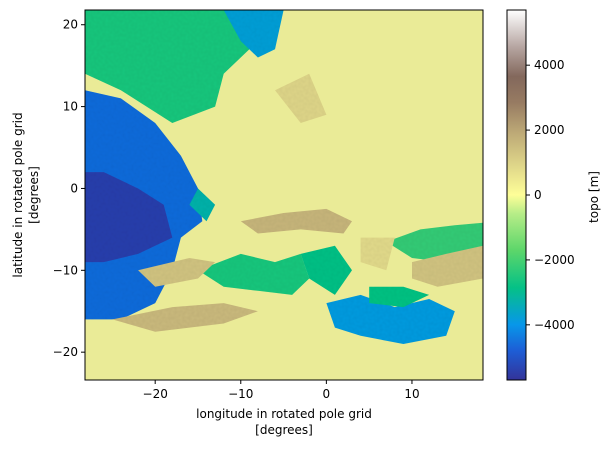  I want to click on colorbar-tick-label: 2000, so click(549, 130).